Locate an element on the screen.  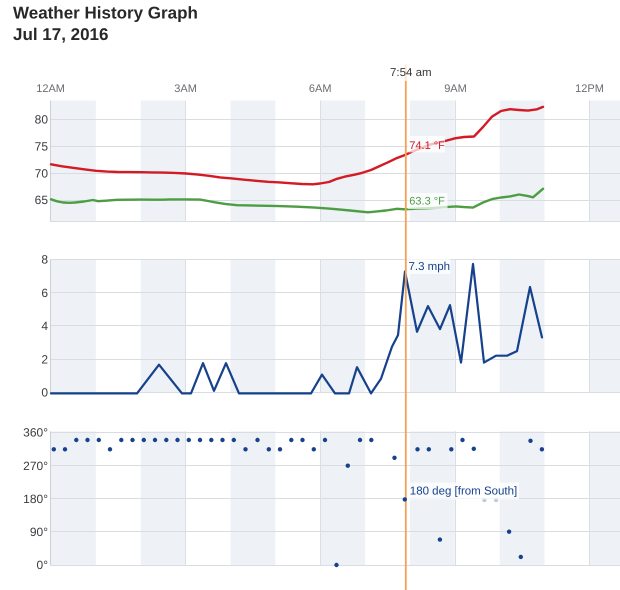
svg-text: 75 is located at coordinates (42, 146).